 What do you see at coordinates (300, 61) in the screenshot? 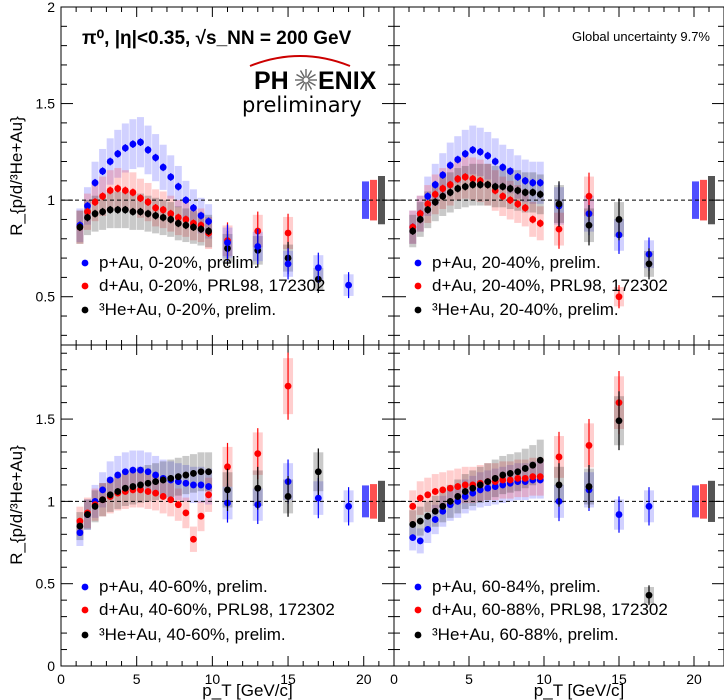
I see `logo-arc` at bounding box center [300, 61].